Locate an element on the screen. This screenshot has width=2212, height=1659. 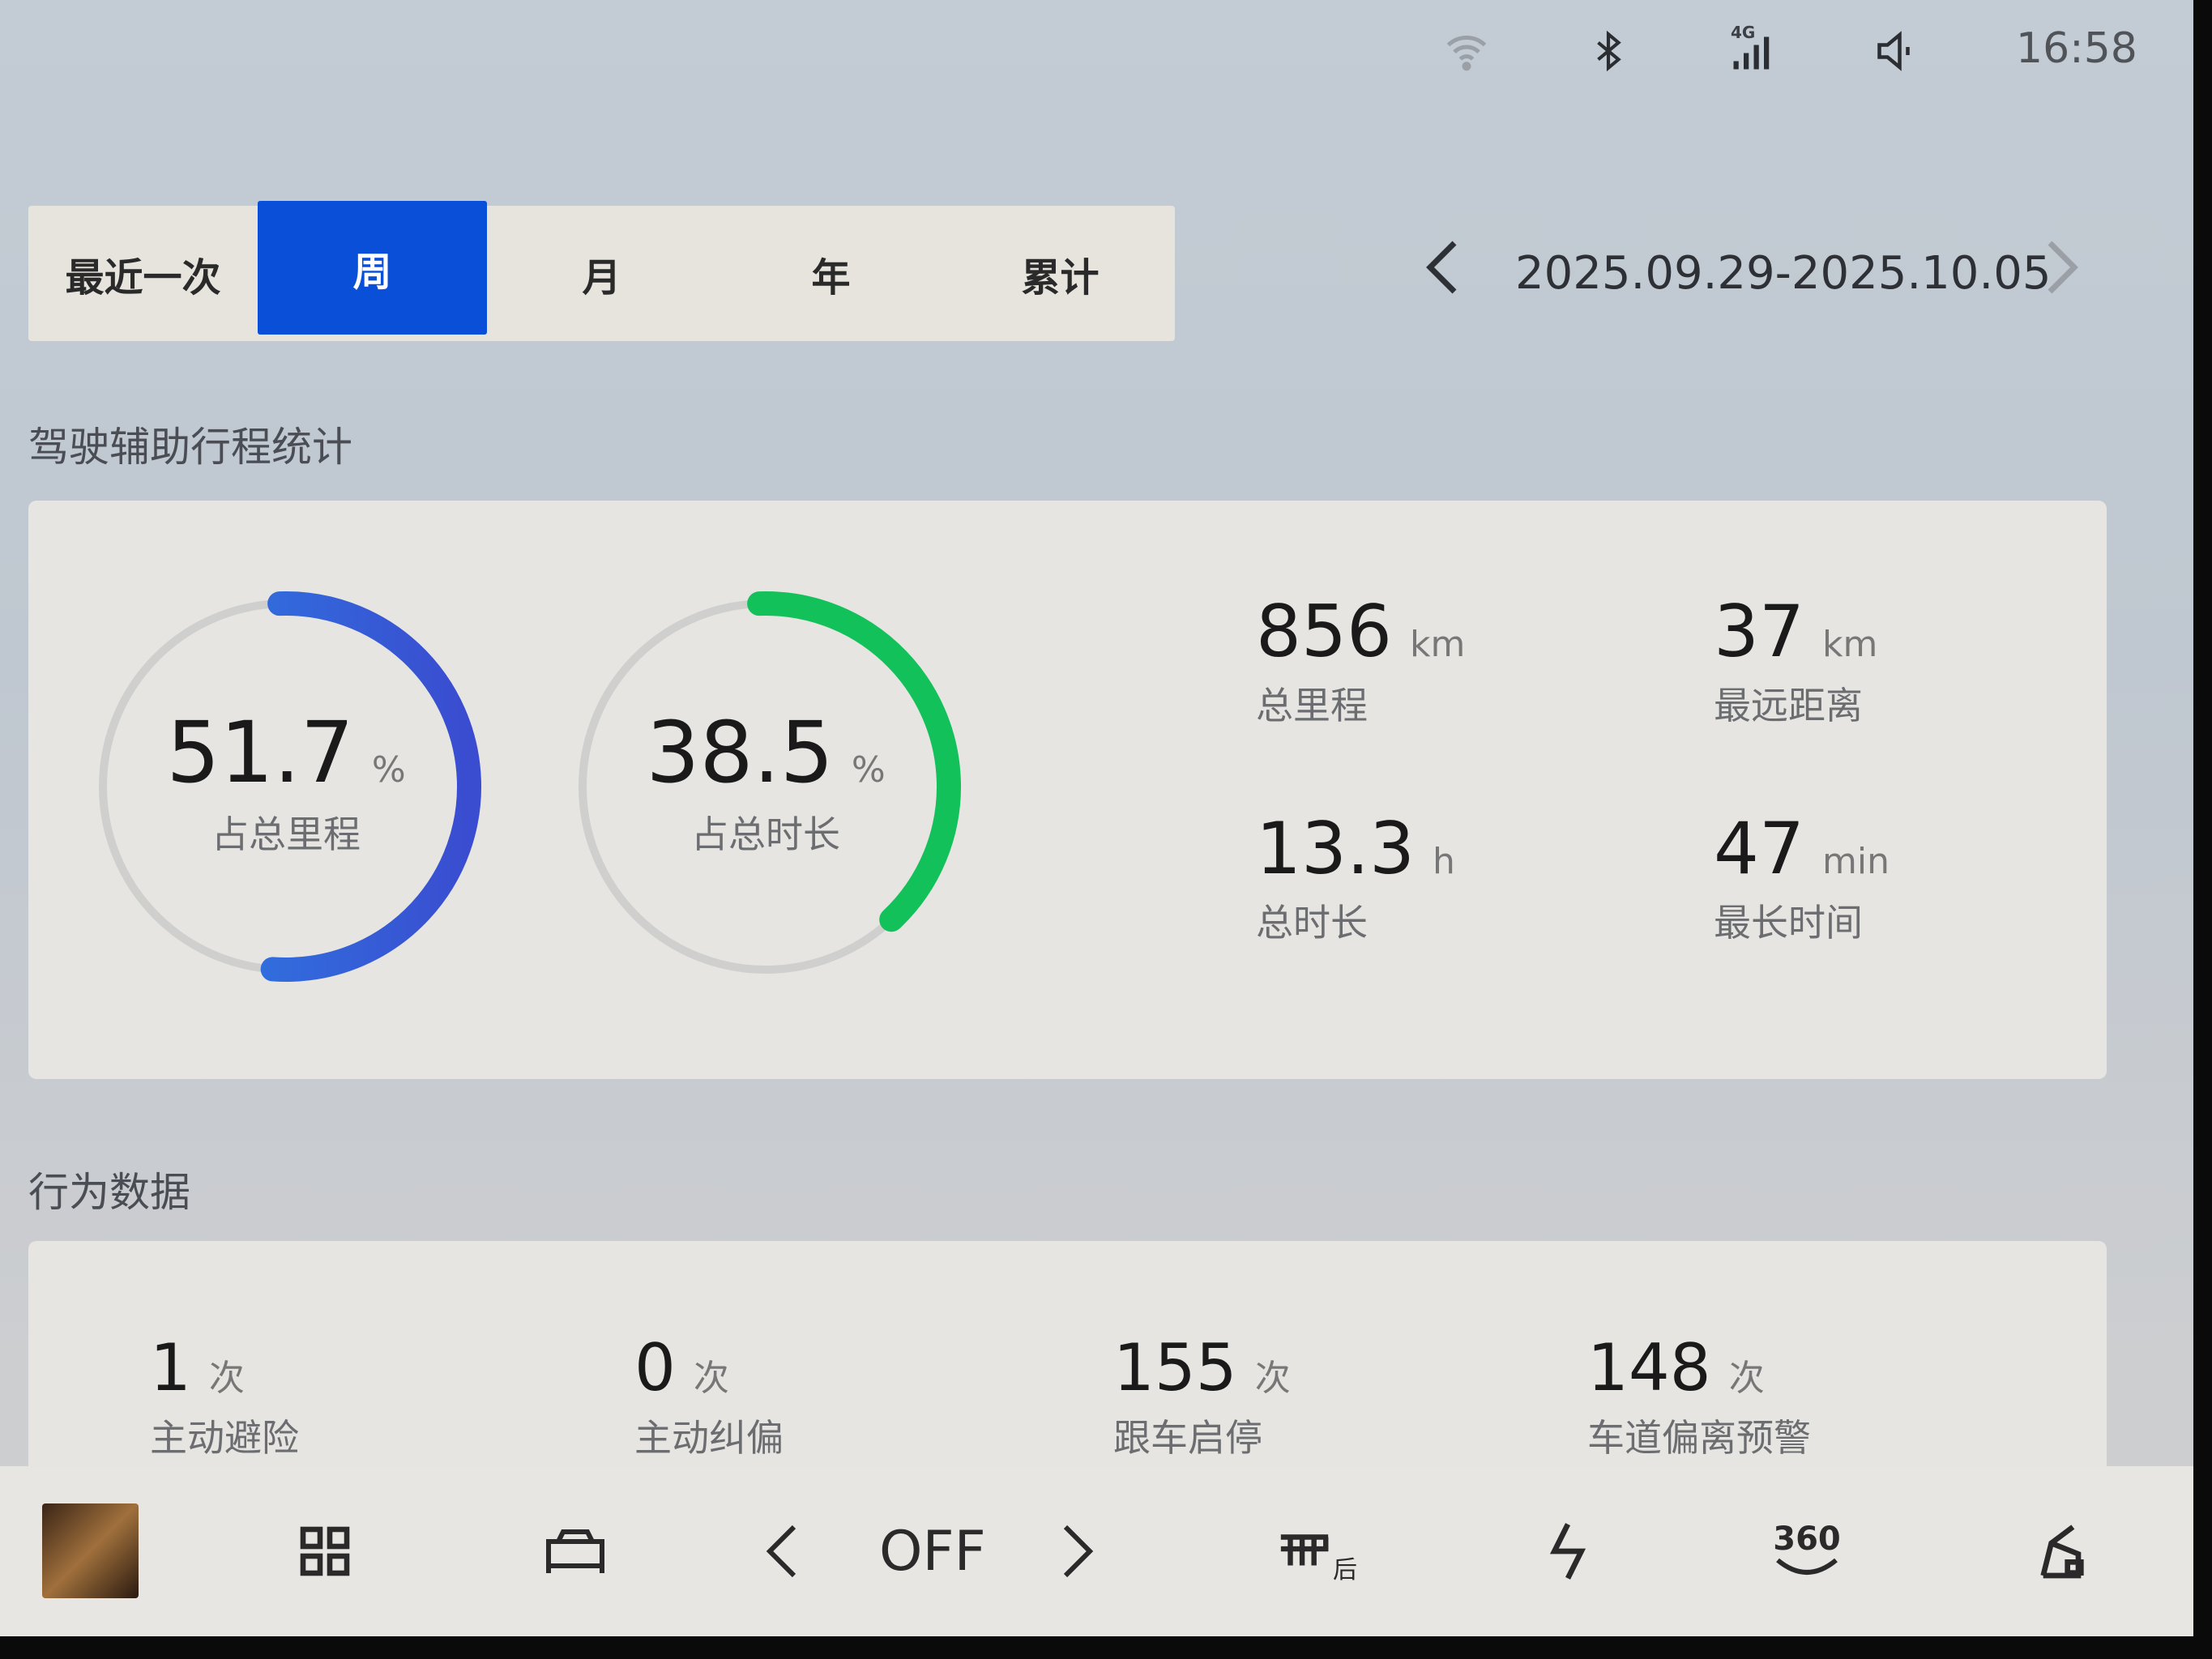
behavior-item: 148 次车道偏离预警 is located at coordinates (1699, 1396).